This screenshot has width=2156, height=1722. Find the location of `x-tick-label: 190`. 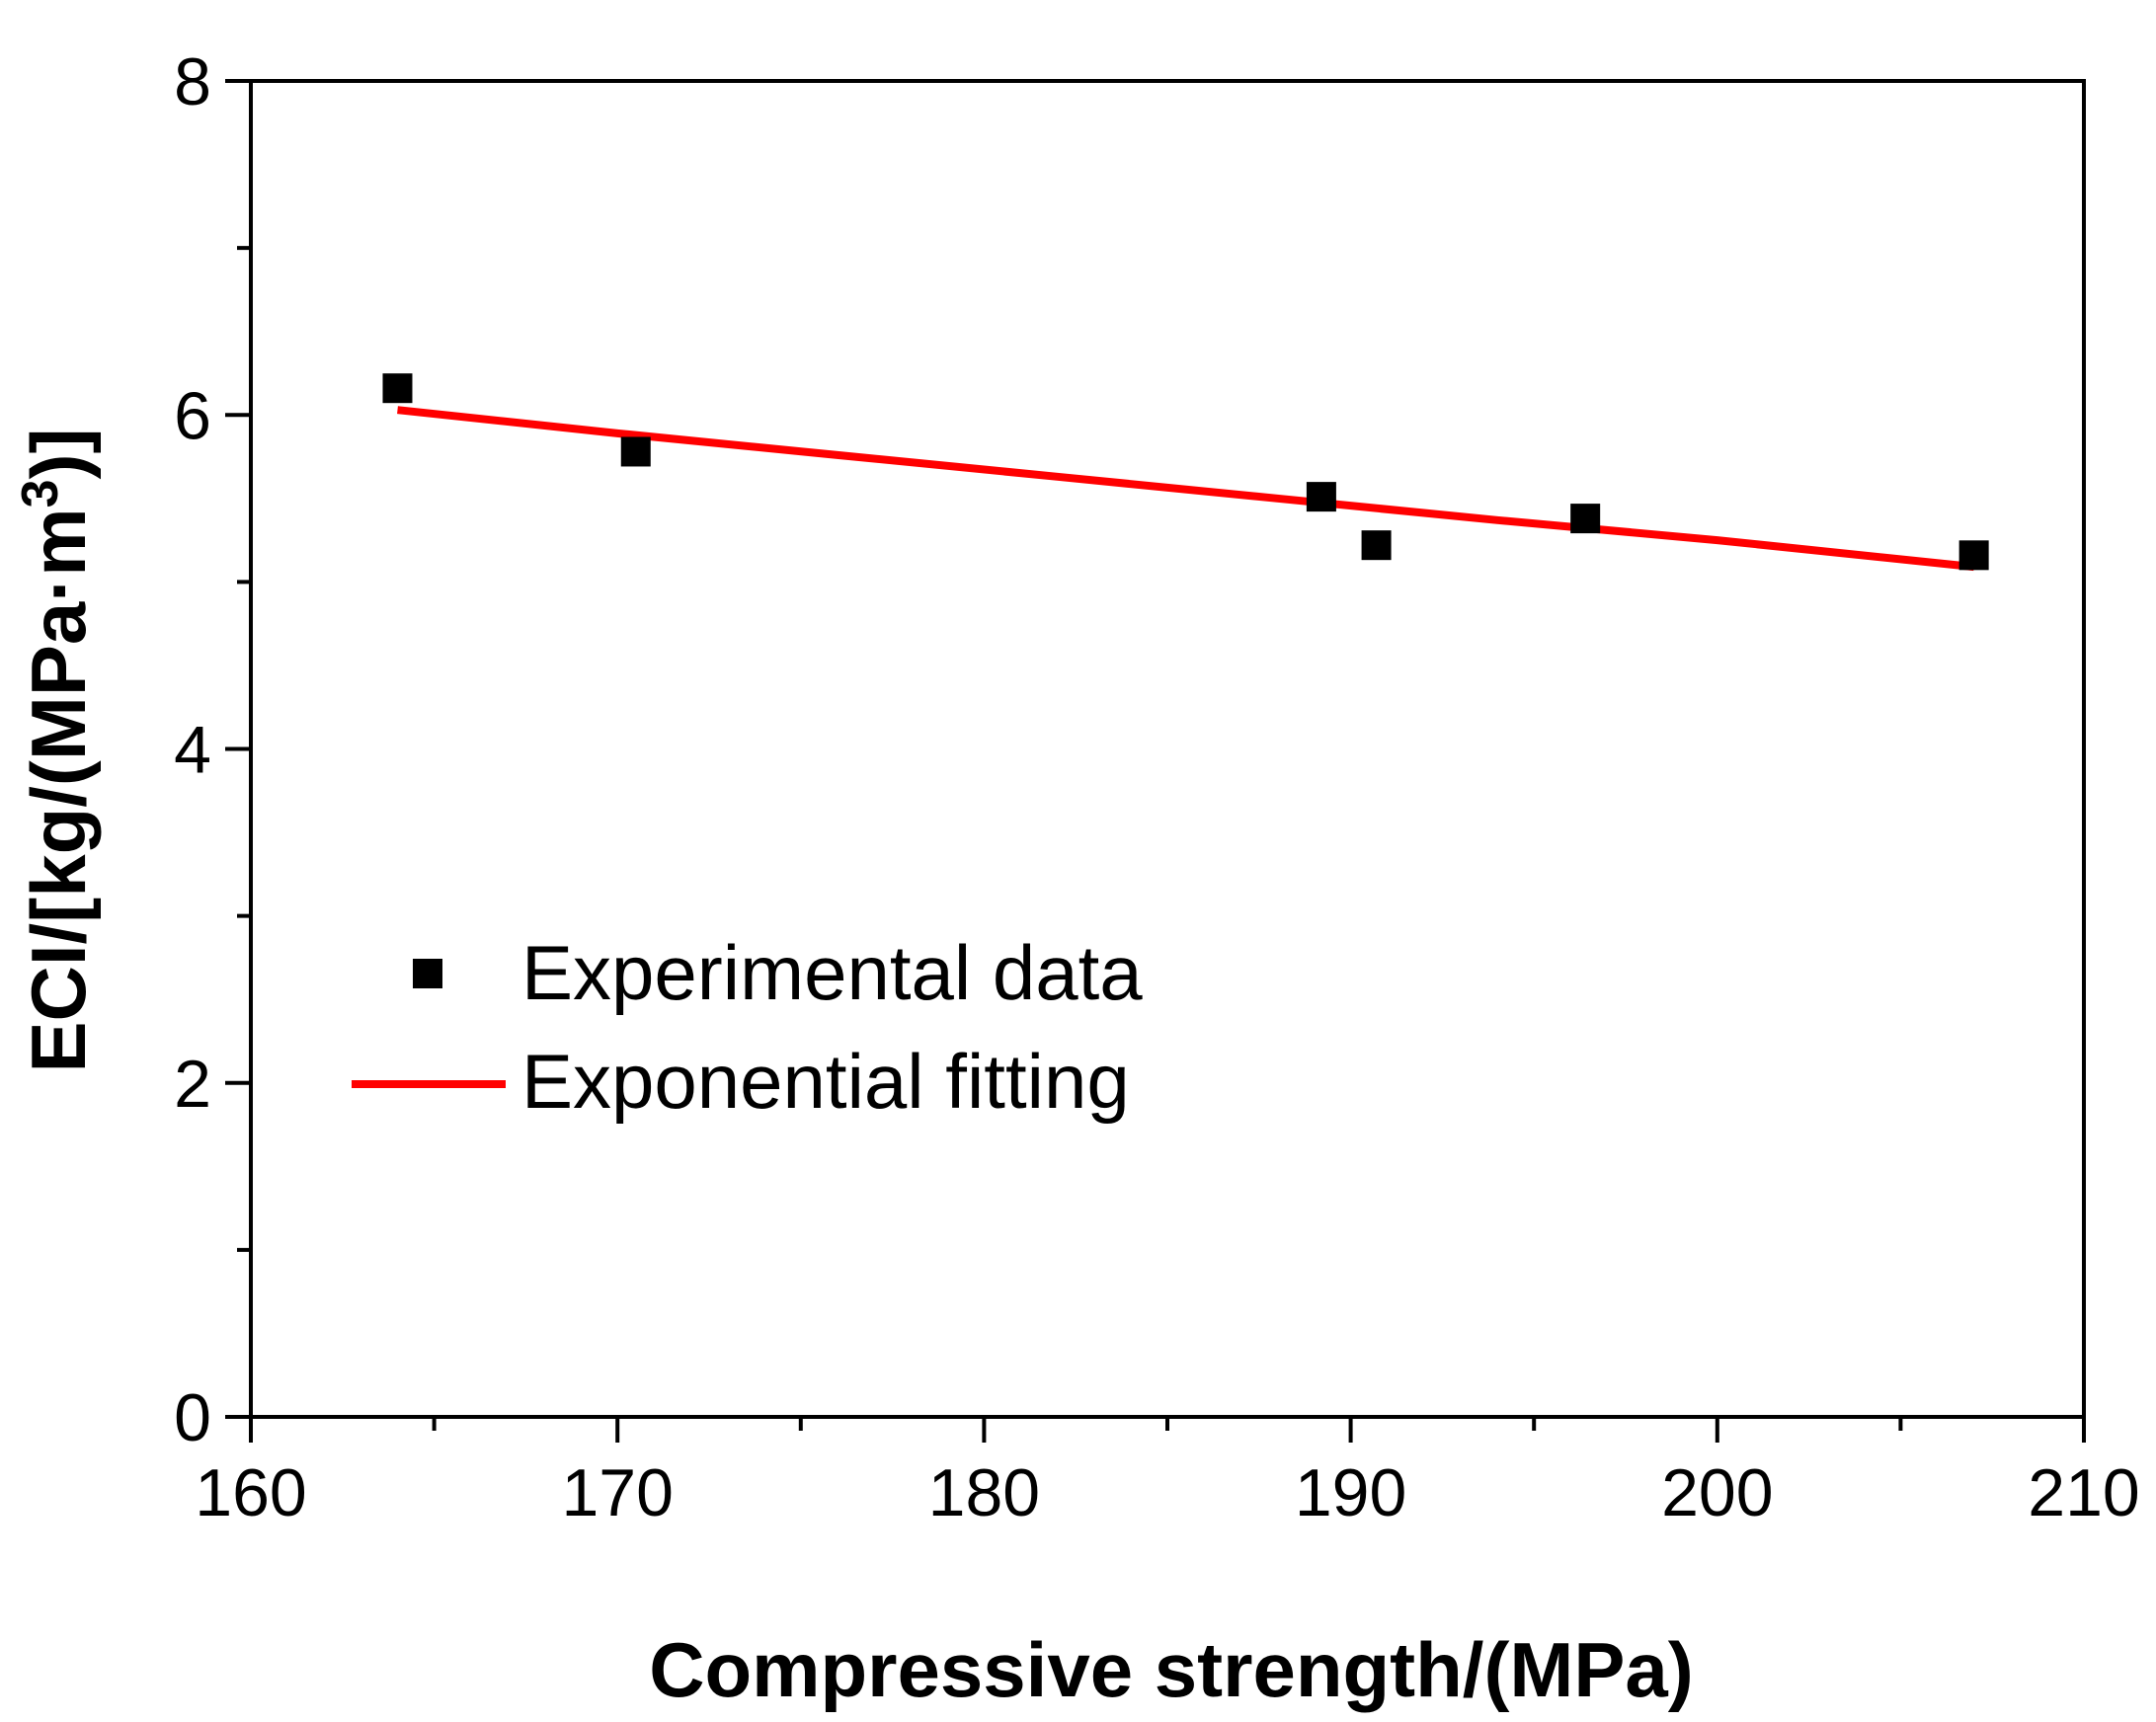

x-tick-label: 190 is located at coordinates (1350, 1492).